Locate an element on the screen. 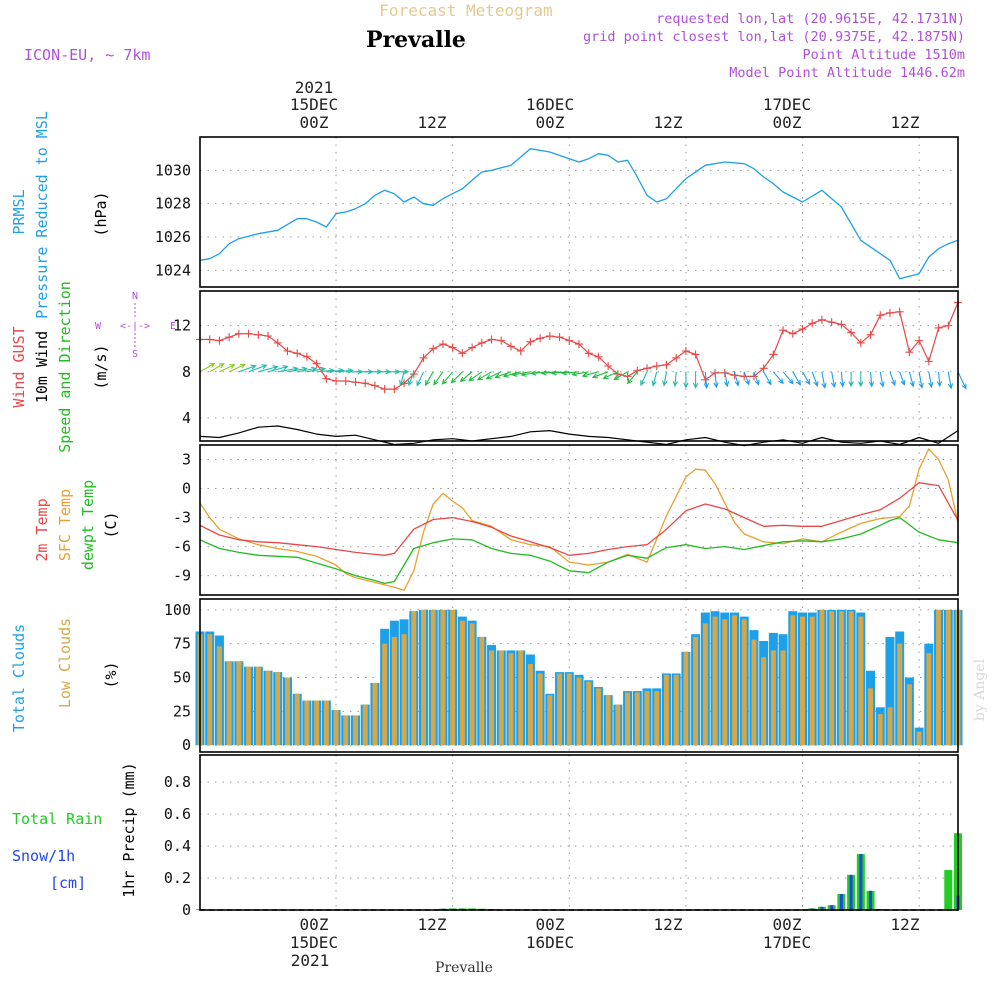 This screenshot has height=1000, width=1000. bottom-hour-1: 00Z is located at coordinates (314, 924).